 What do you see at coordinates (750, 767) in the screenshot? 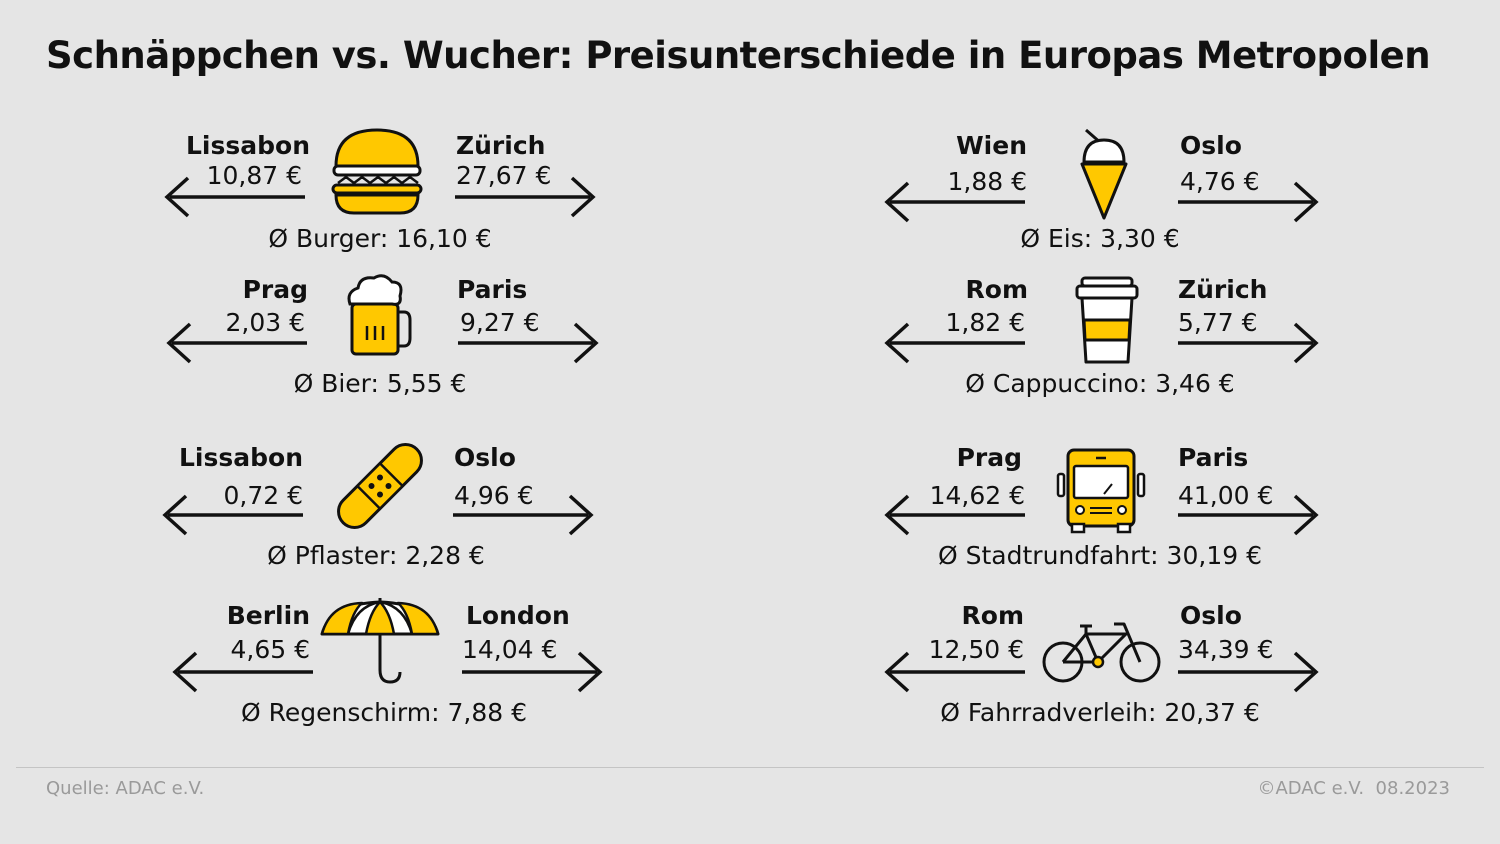
I see `footer-divider` at bounding box center [750, 767].